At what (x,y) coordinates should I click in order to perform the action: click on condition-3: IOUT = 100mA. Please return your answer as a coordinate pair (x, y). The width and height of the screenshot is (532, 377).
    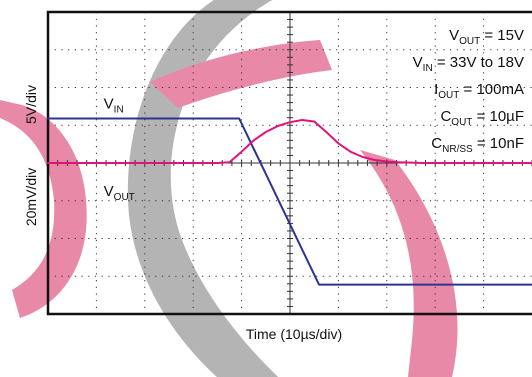
    Looking at the image, I should click on (479, 91).